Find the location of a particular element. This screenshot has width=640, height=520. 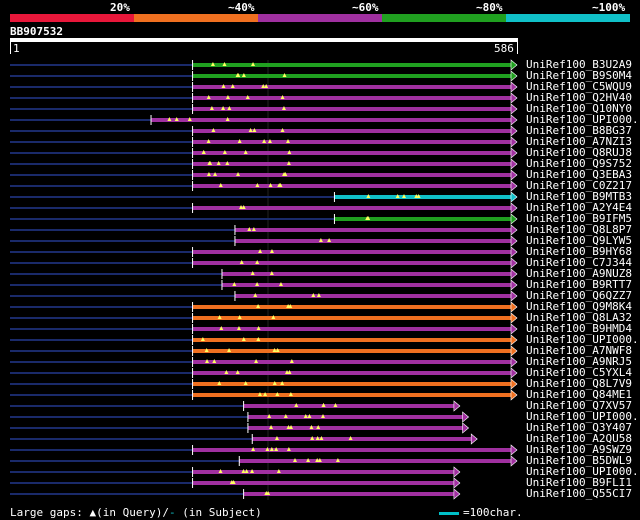

hit-label: UniRef100_Q8L7V9 is located at coordinates (579, 383).